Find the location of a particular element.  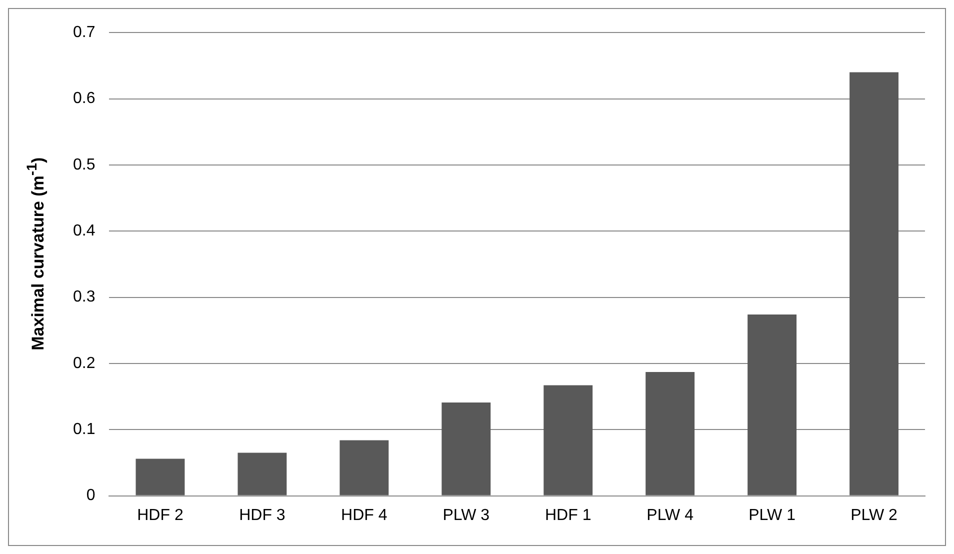

y-tick-label: 0.7 is located at coordinates (84, 33).